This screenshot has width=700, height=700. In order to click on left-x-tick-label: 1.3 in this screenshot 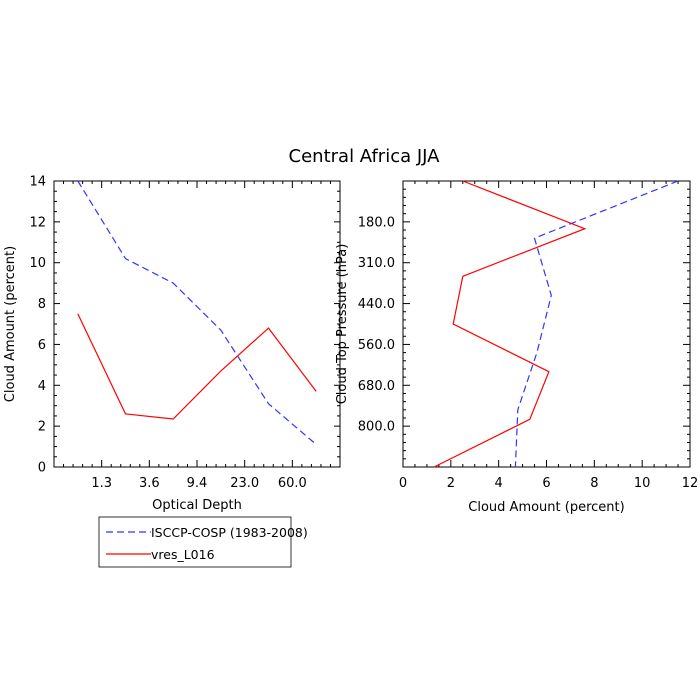, I will do `click(101, 483)`.